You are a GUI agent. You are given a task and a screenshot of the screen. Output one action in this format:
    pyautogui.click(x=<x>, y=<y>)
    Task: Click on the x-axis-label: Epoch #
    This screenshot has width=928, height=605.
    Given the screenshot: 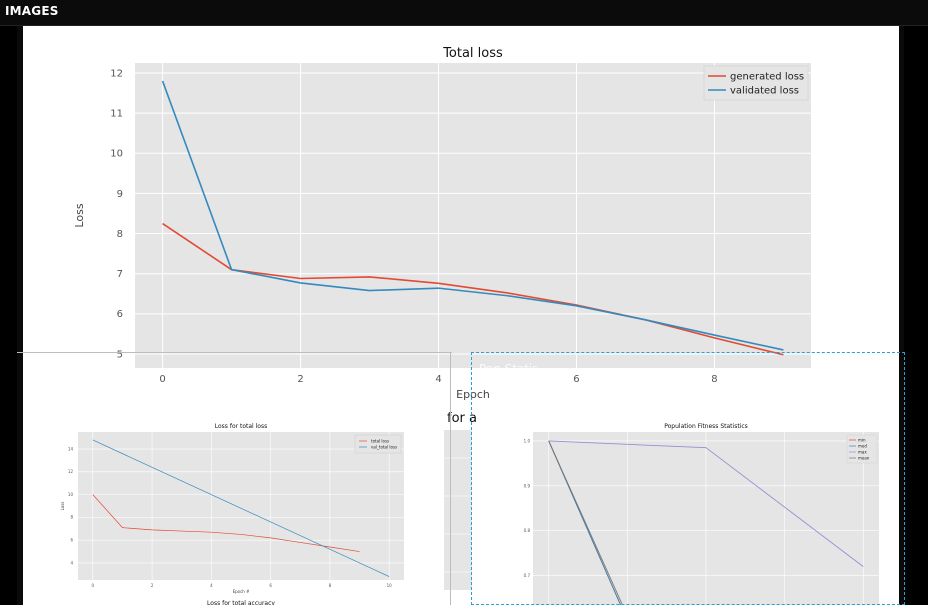 What is the action you would take?
    pyautogui.click(x=242, y=591)
    